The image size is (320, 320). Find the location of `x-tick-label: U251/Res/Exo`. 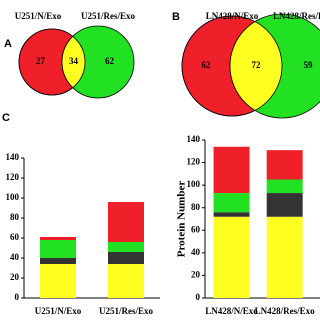

x-tick-label: U251/Res/Exo is located at coordinates (126, 311).